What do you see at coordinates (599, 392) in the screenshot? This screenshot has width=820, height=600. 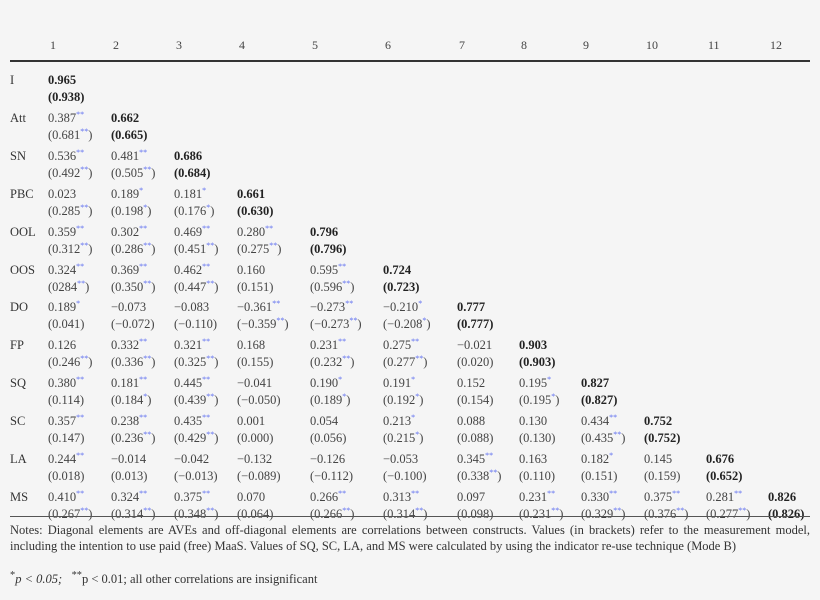 I see `diagonal-cell: 0.827 (0.827)` at bounding box center [599, 392].